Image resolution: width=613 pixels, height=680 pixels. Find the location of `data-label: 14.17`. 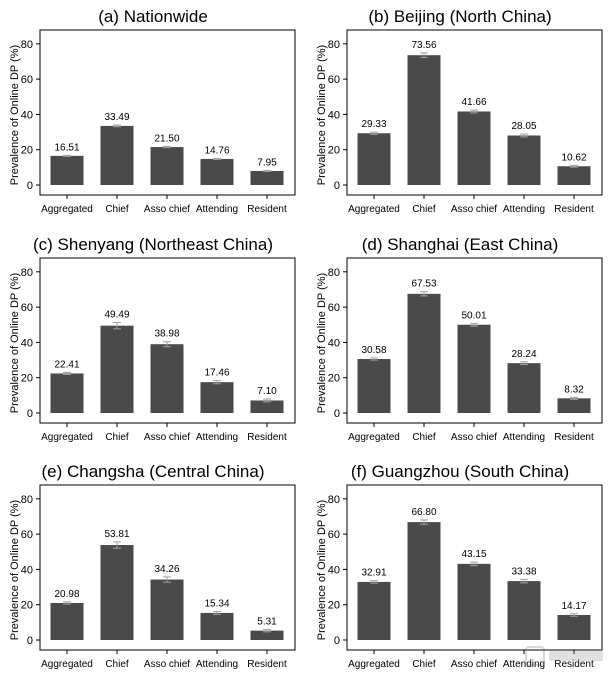

data-label: 14.17 is located at coordinates (573, 606).